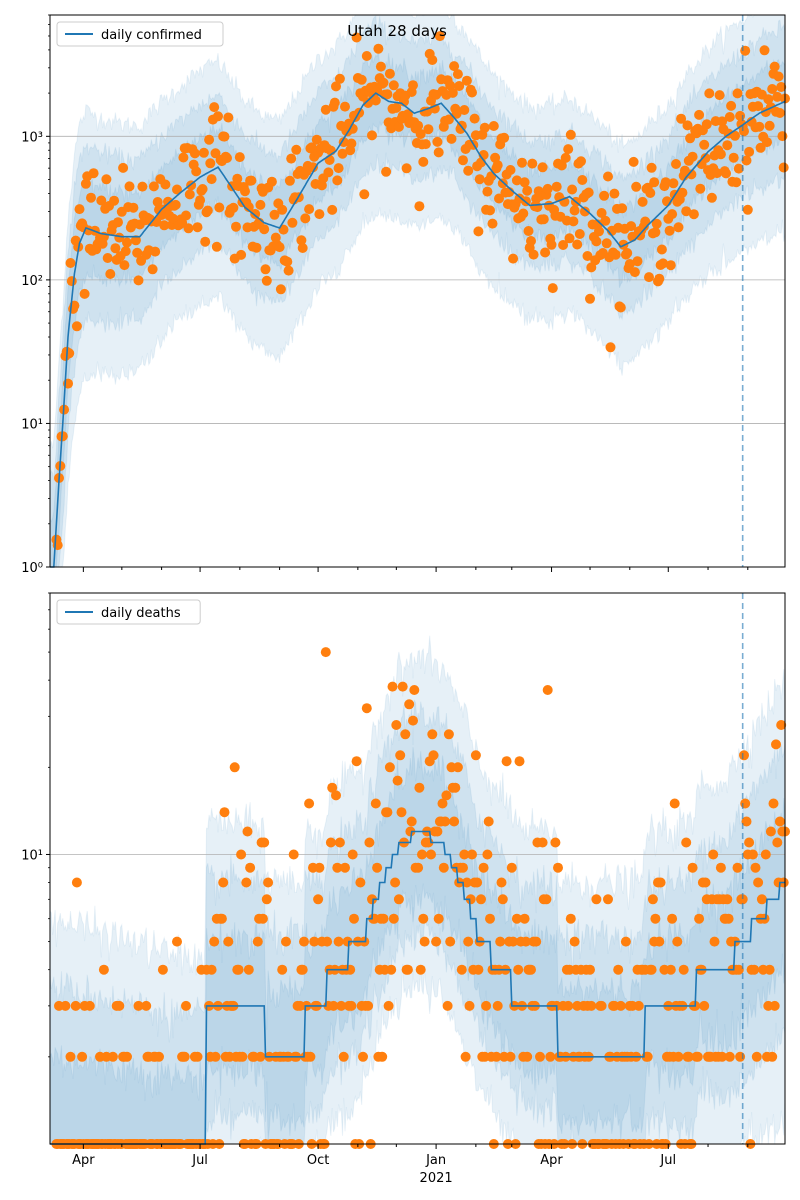 This screenshot has height=1200, width=800. Describe the element at coordinates (318, 1160) in the screenshot. I see `x-tick-label: Oct` at that location.